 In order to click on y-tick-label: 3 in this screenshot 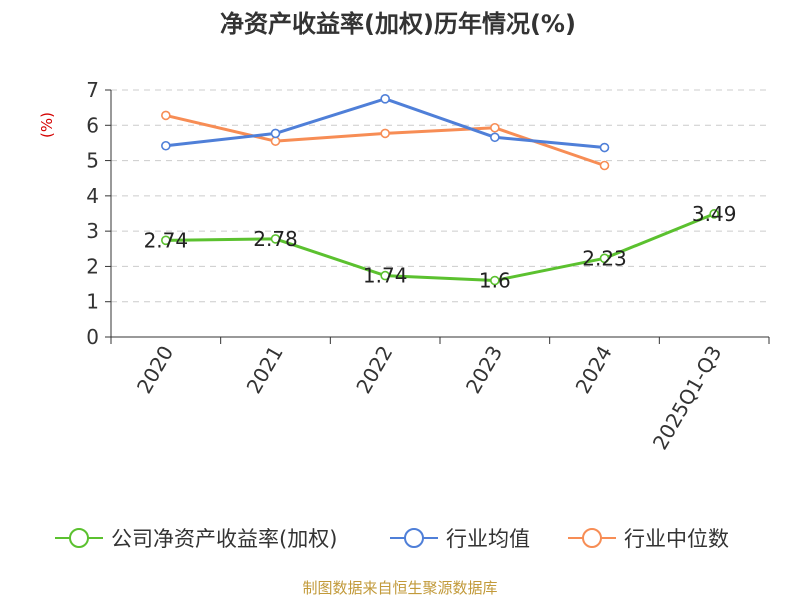, I will do `click(92, 231)`.